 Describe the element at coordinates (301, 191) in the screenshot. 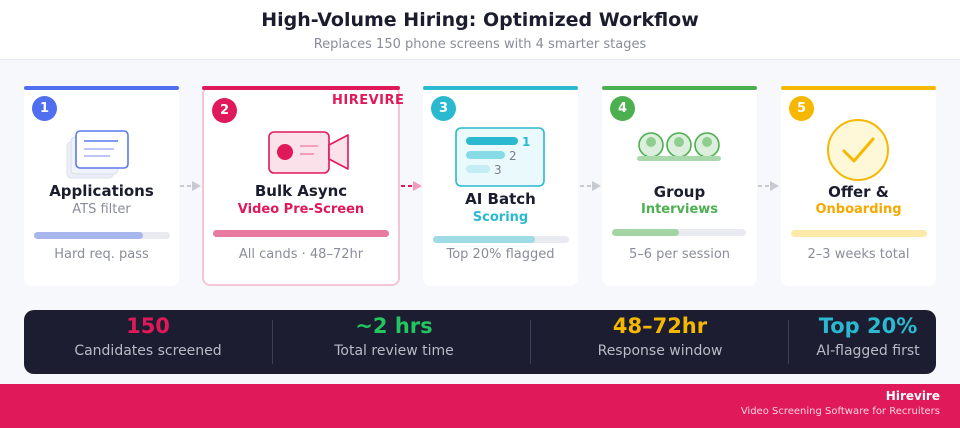

I see `stage-title: Bulk Async` at that location.